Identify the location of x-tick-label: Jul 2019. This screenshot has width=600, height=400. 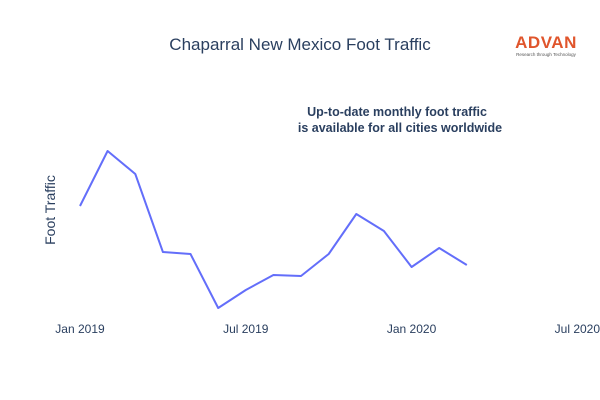
(246, 329).